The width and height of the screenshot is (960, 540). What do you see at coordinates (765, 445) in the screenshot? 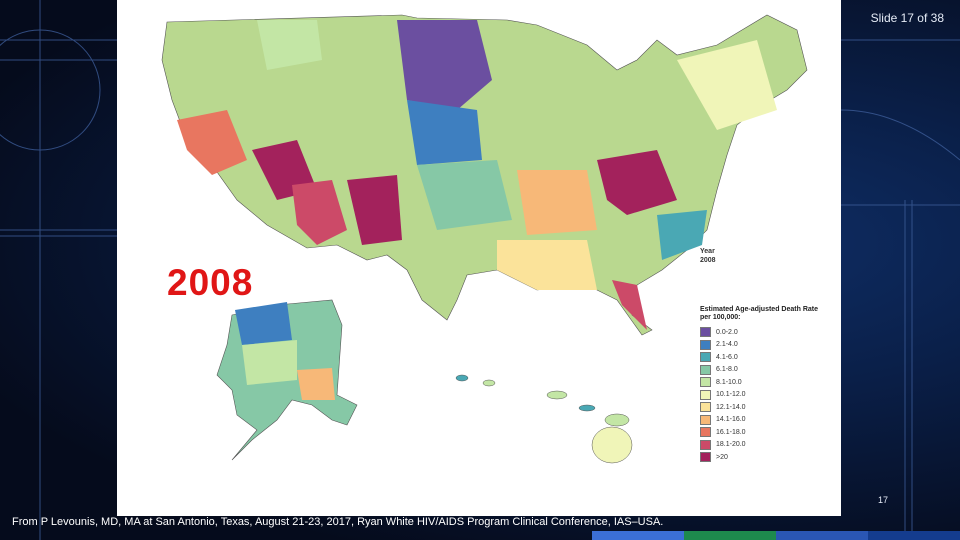
I see `legend-item: 18.1-20.0` at bounding box center [765, 445].